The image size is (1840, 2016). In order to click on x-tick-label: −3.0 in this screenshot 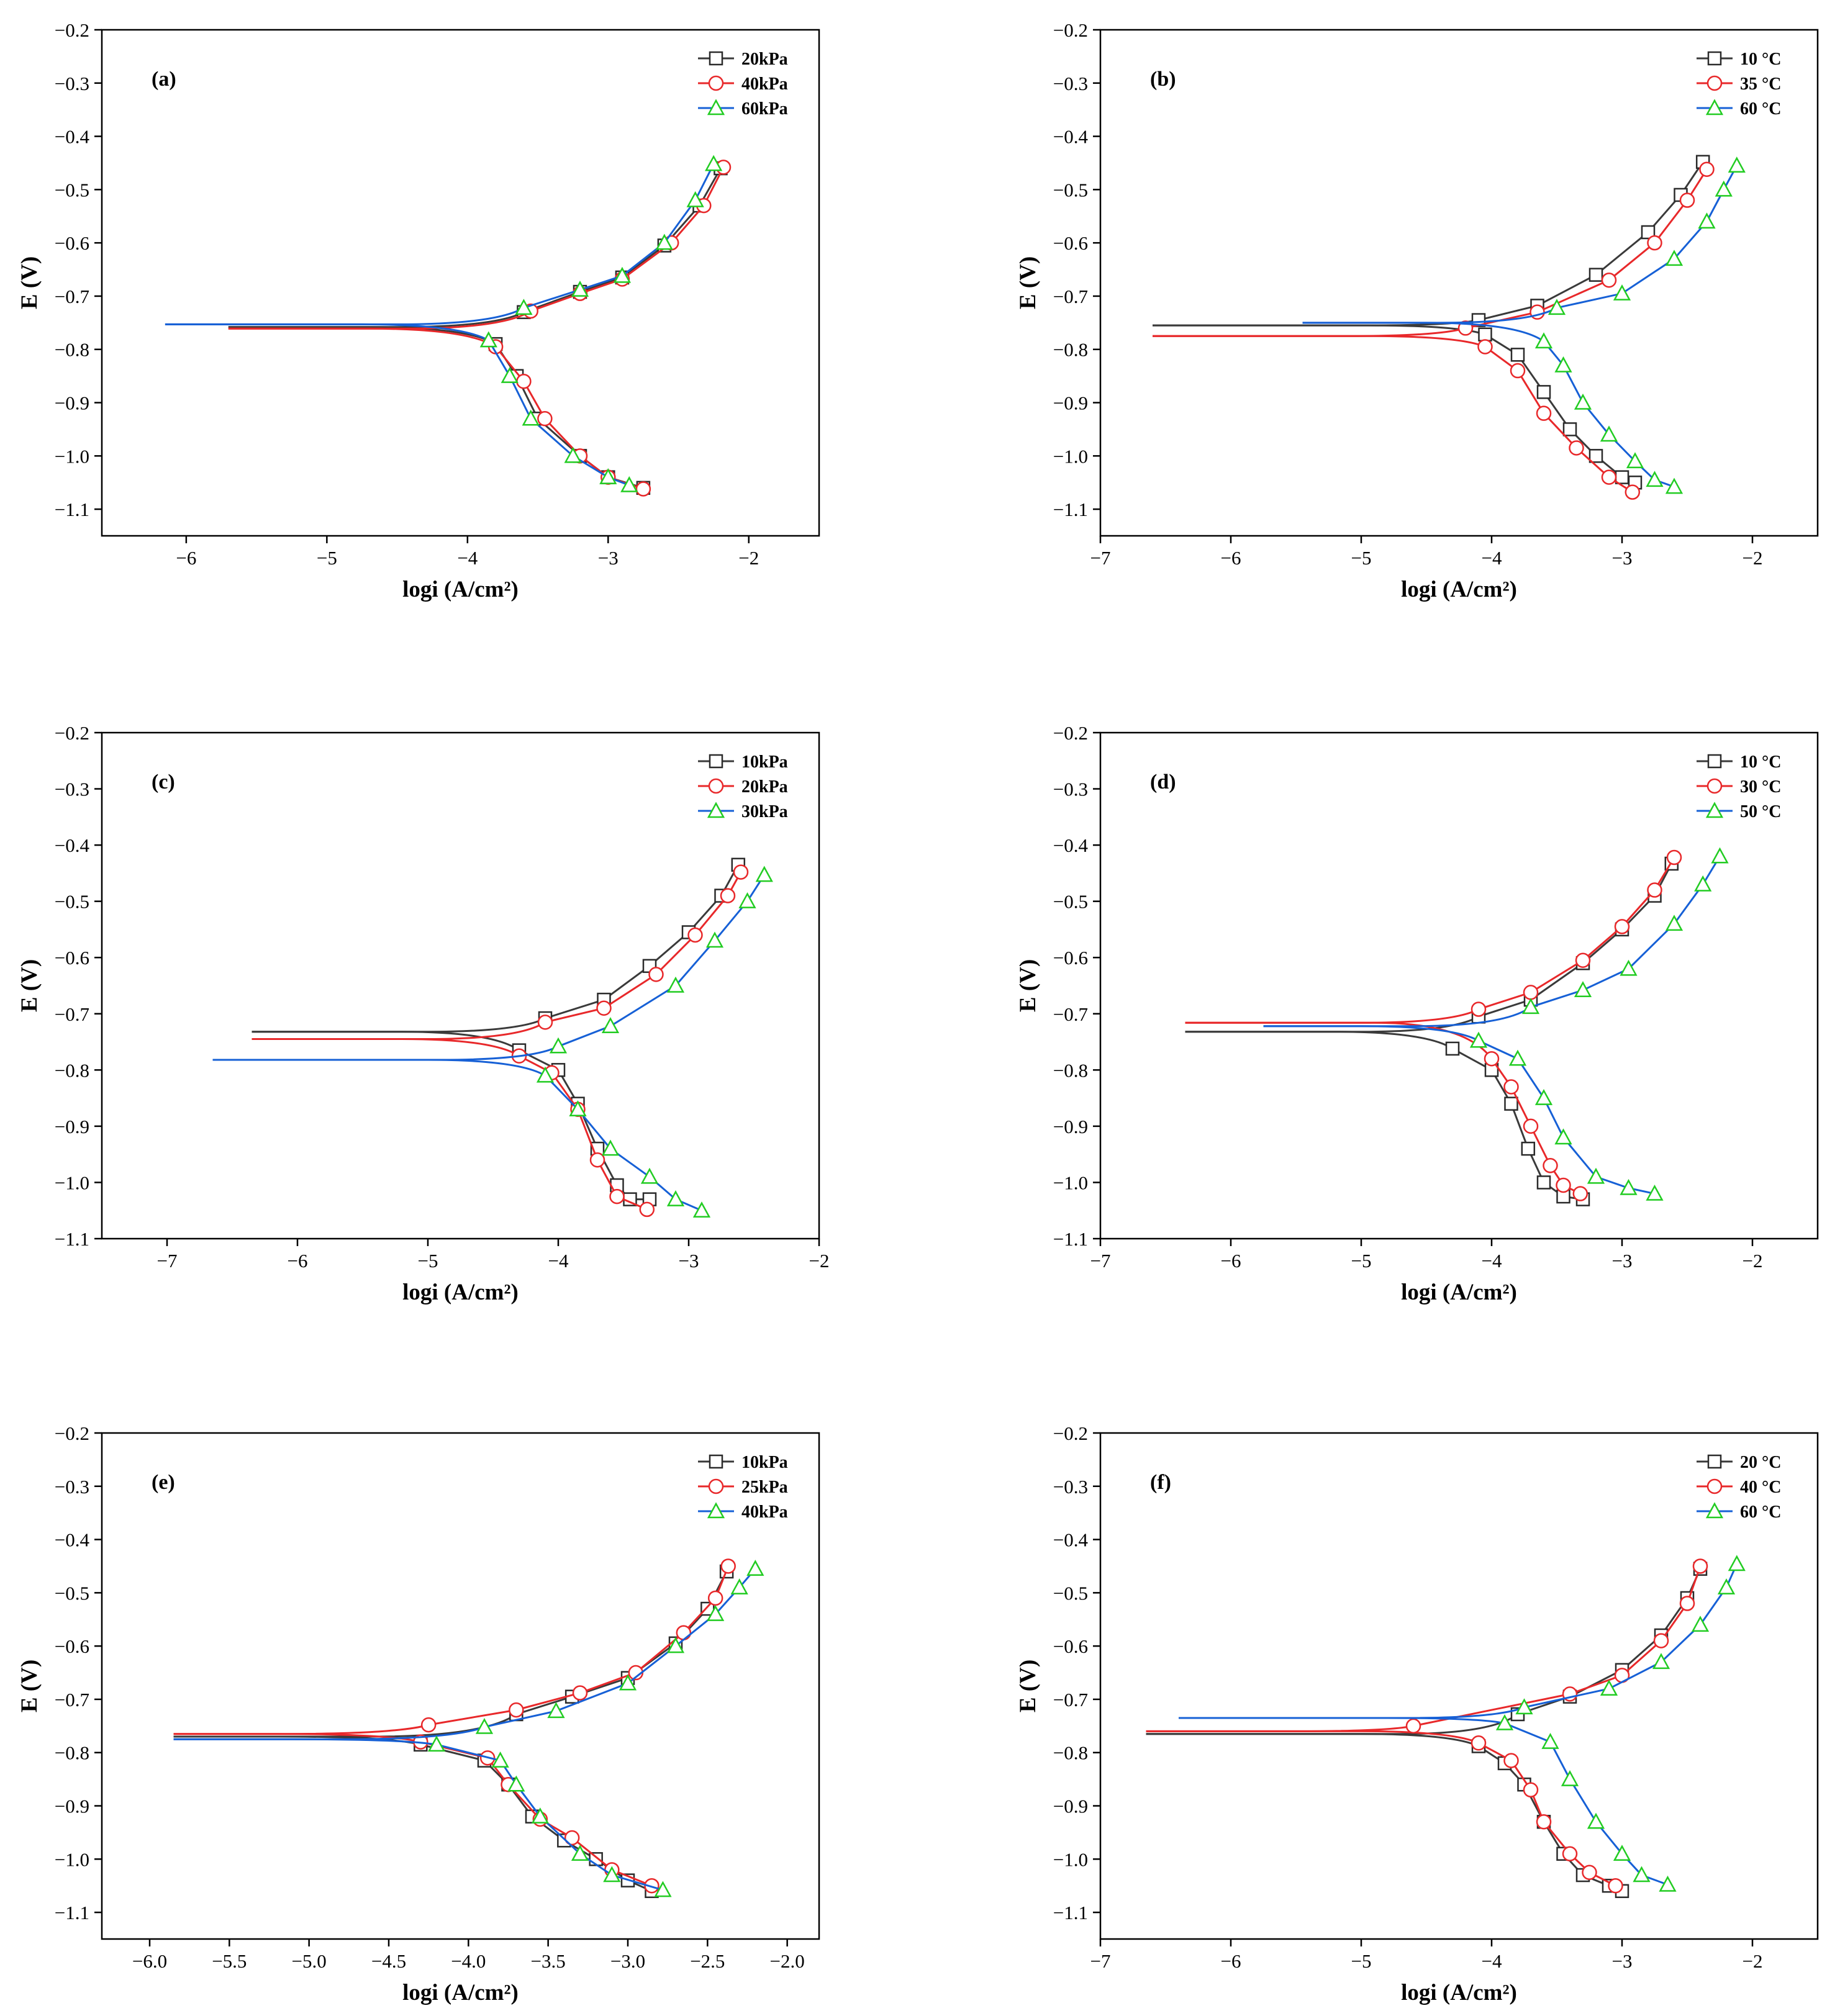, I will do `click(627, 1961)`.